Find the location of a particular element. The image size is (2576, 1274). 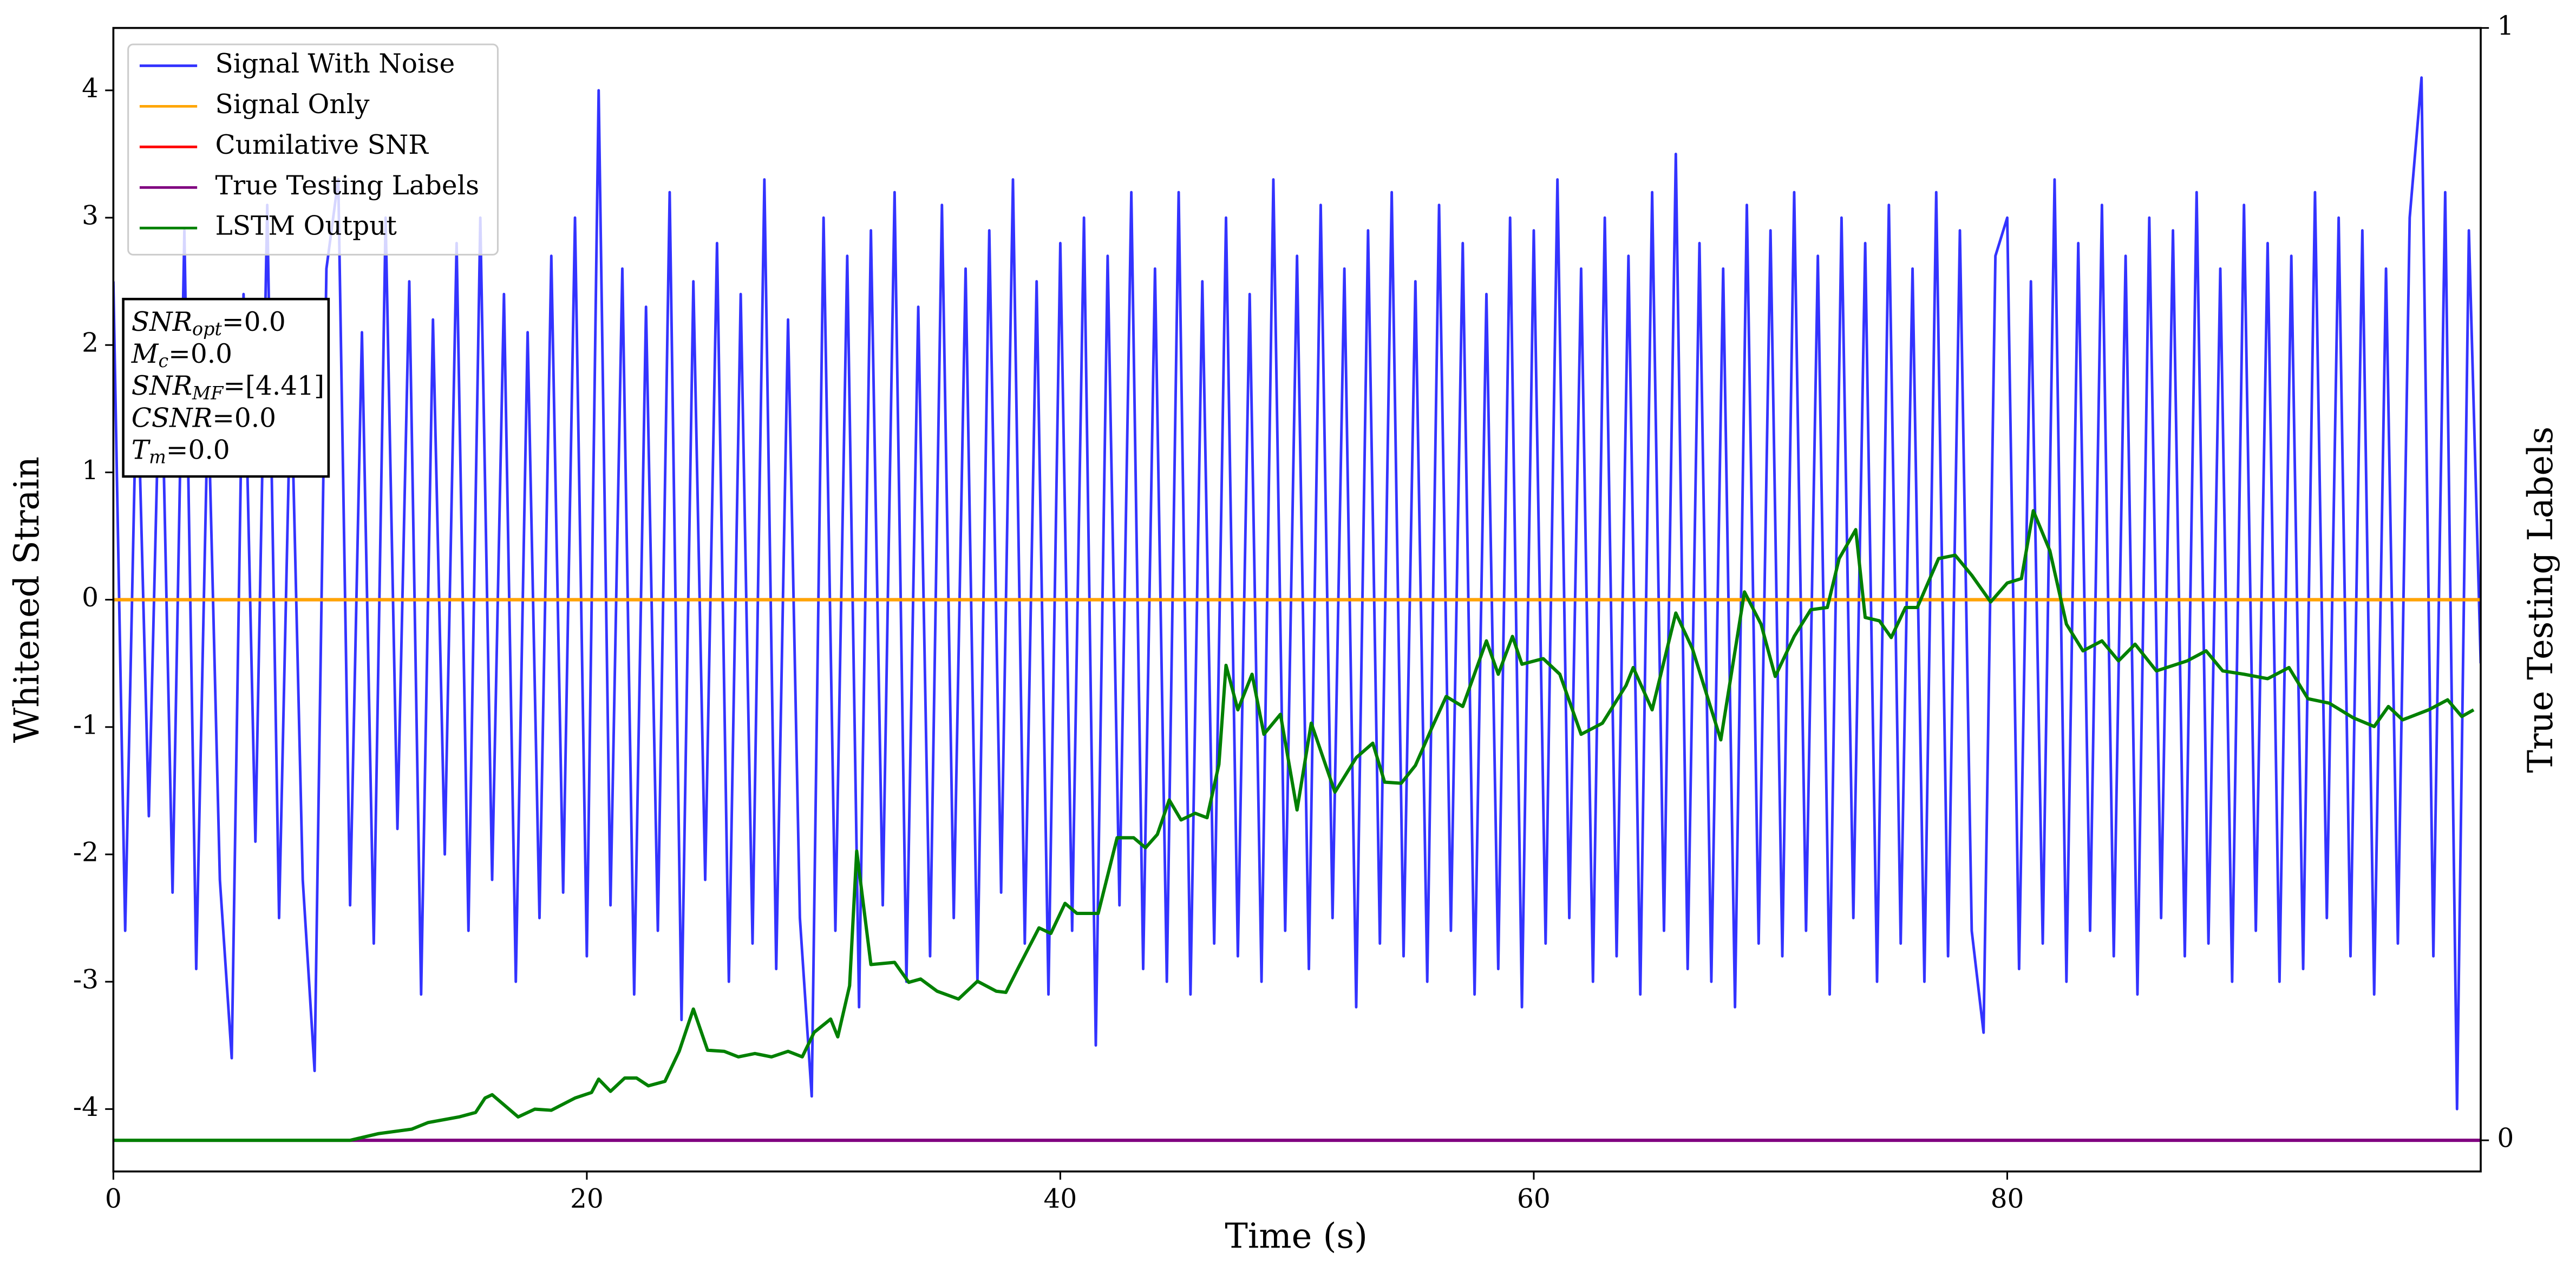

annotation-subscript: MF is located at coordinates (208, 392).